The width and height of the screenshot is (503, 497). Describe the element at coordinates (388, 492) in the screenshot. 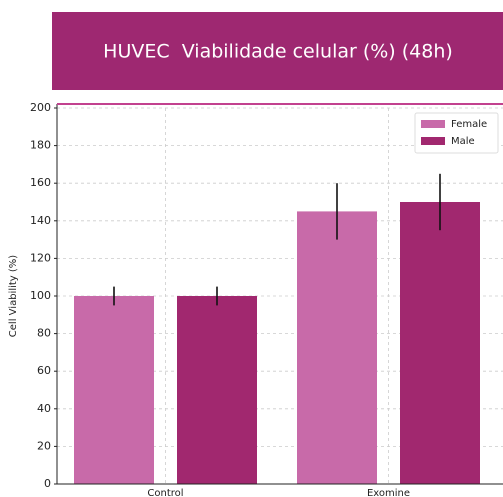

I see `x-tick-label: Exomine` at that location.